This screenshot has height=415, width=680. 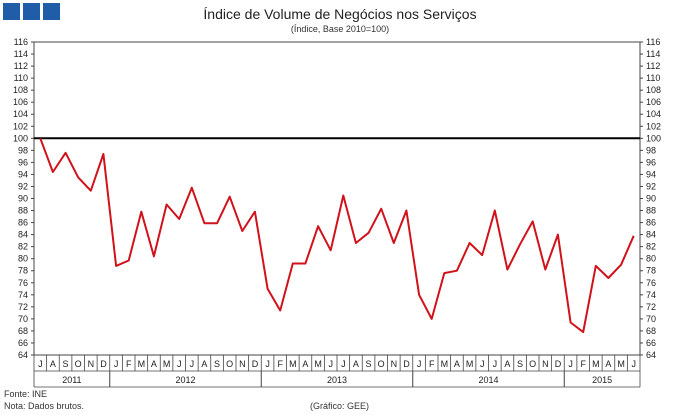 What do you see at coordinates (488, 380) in the screenshot?
I see `year-label: 2014` at bounding box center [488, 380].